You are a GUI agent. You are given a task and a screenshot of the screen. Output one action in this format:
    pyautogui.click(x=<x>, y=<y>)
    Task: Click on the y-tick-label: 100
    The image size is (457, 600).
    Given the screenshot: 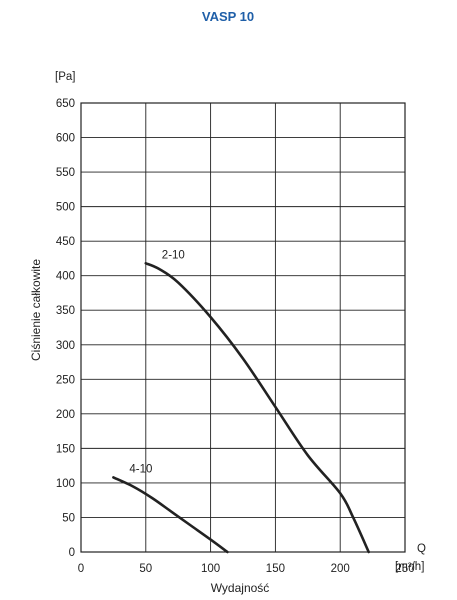 What is the action you would take?
    pyautogui.click(x=65, y=484)
    